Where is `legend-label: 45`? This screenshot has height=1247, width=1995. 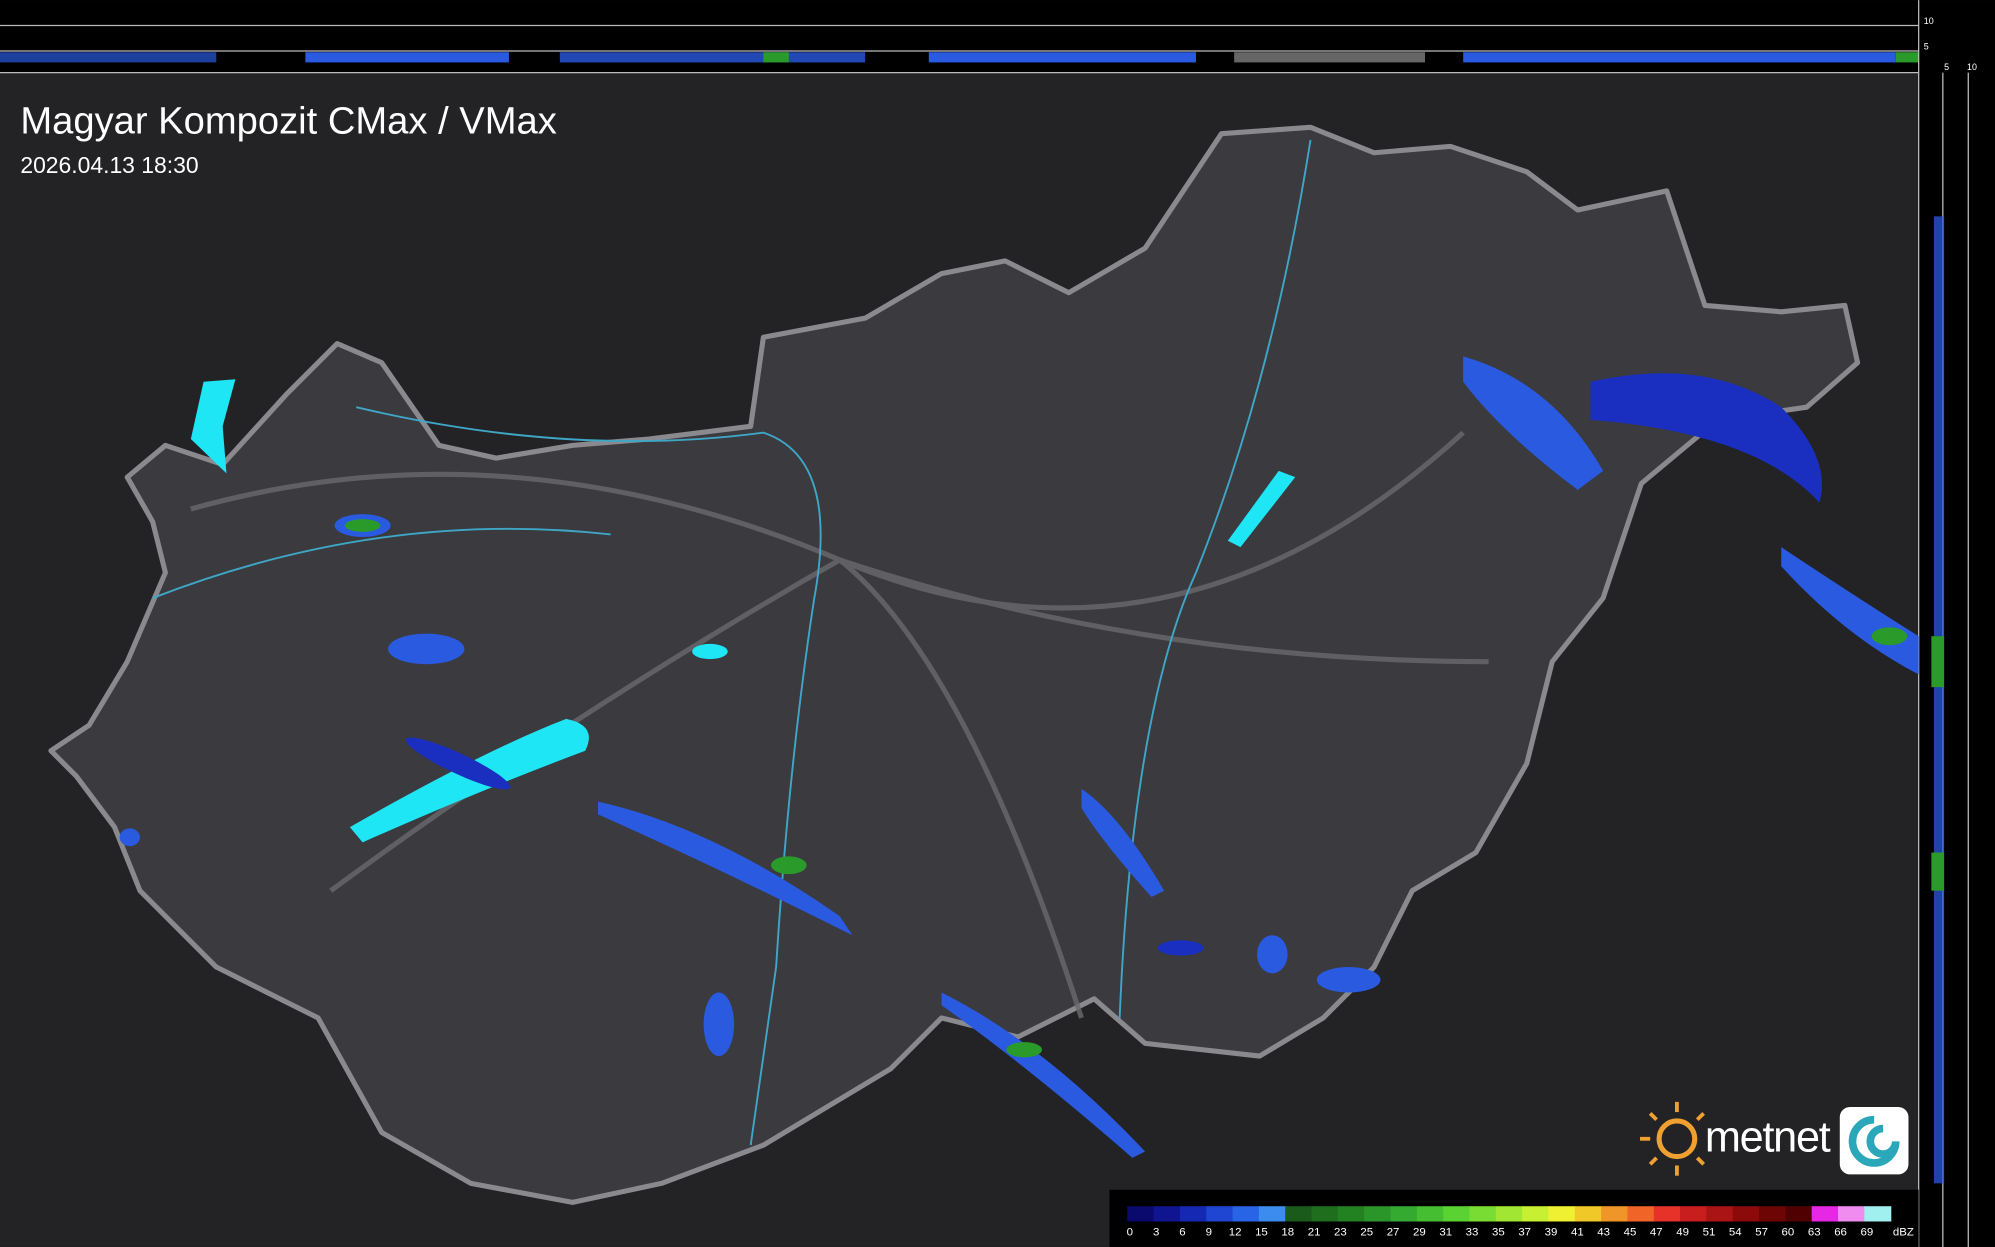 legend-label: 45 is located at coordinates (1630, 1232).